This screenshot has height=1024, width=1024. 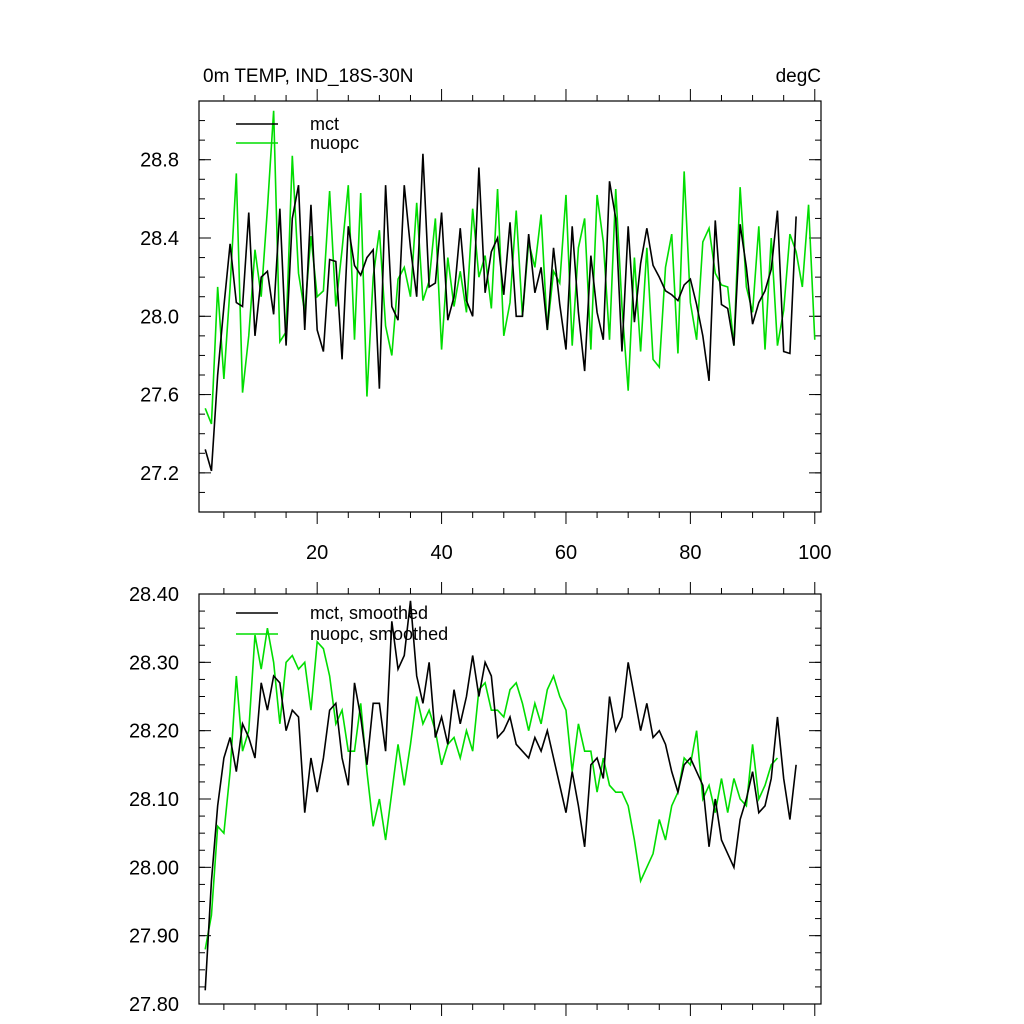 What do you see at coordinates (154, 732) in the screenshot?
I see `y-tick-label: 28.20` at bounding box center [154, 732].